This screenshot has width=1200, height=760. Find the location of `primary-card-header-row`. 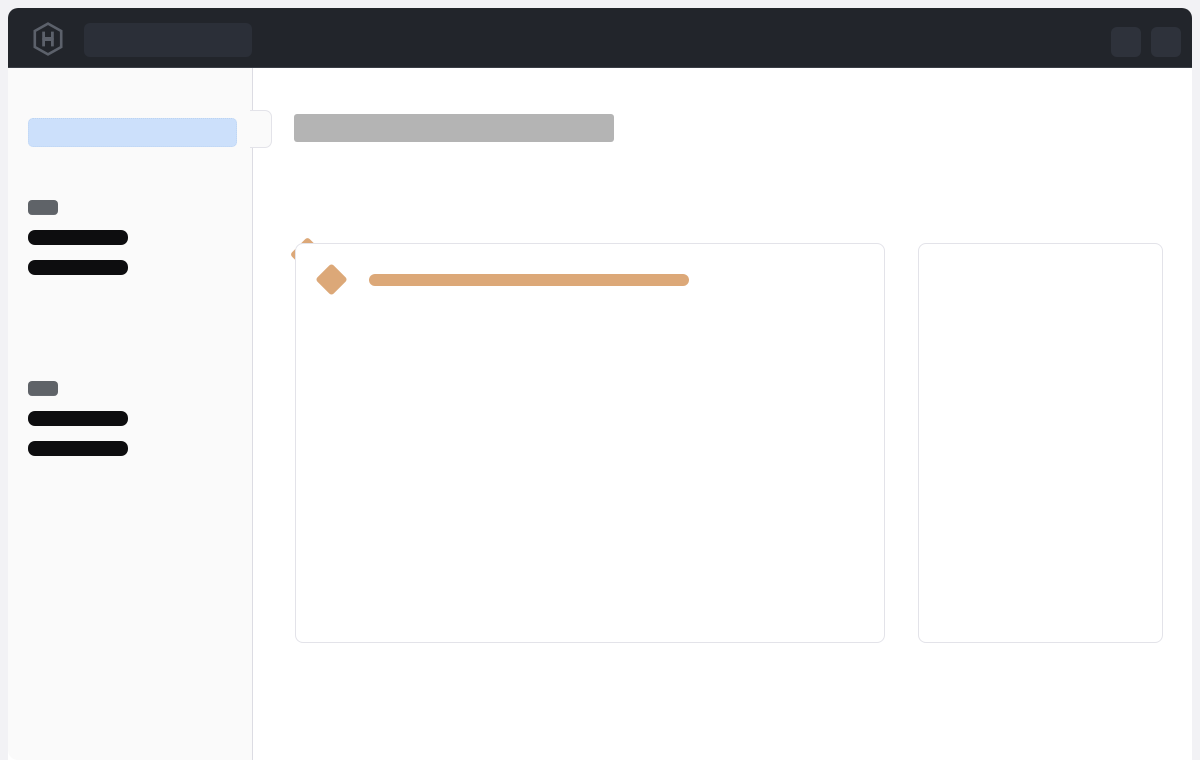

primary-card-header-row is located at coordinates (502, 279).